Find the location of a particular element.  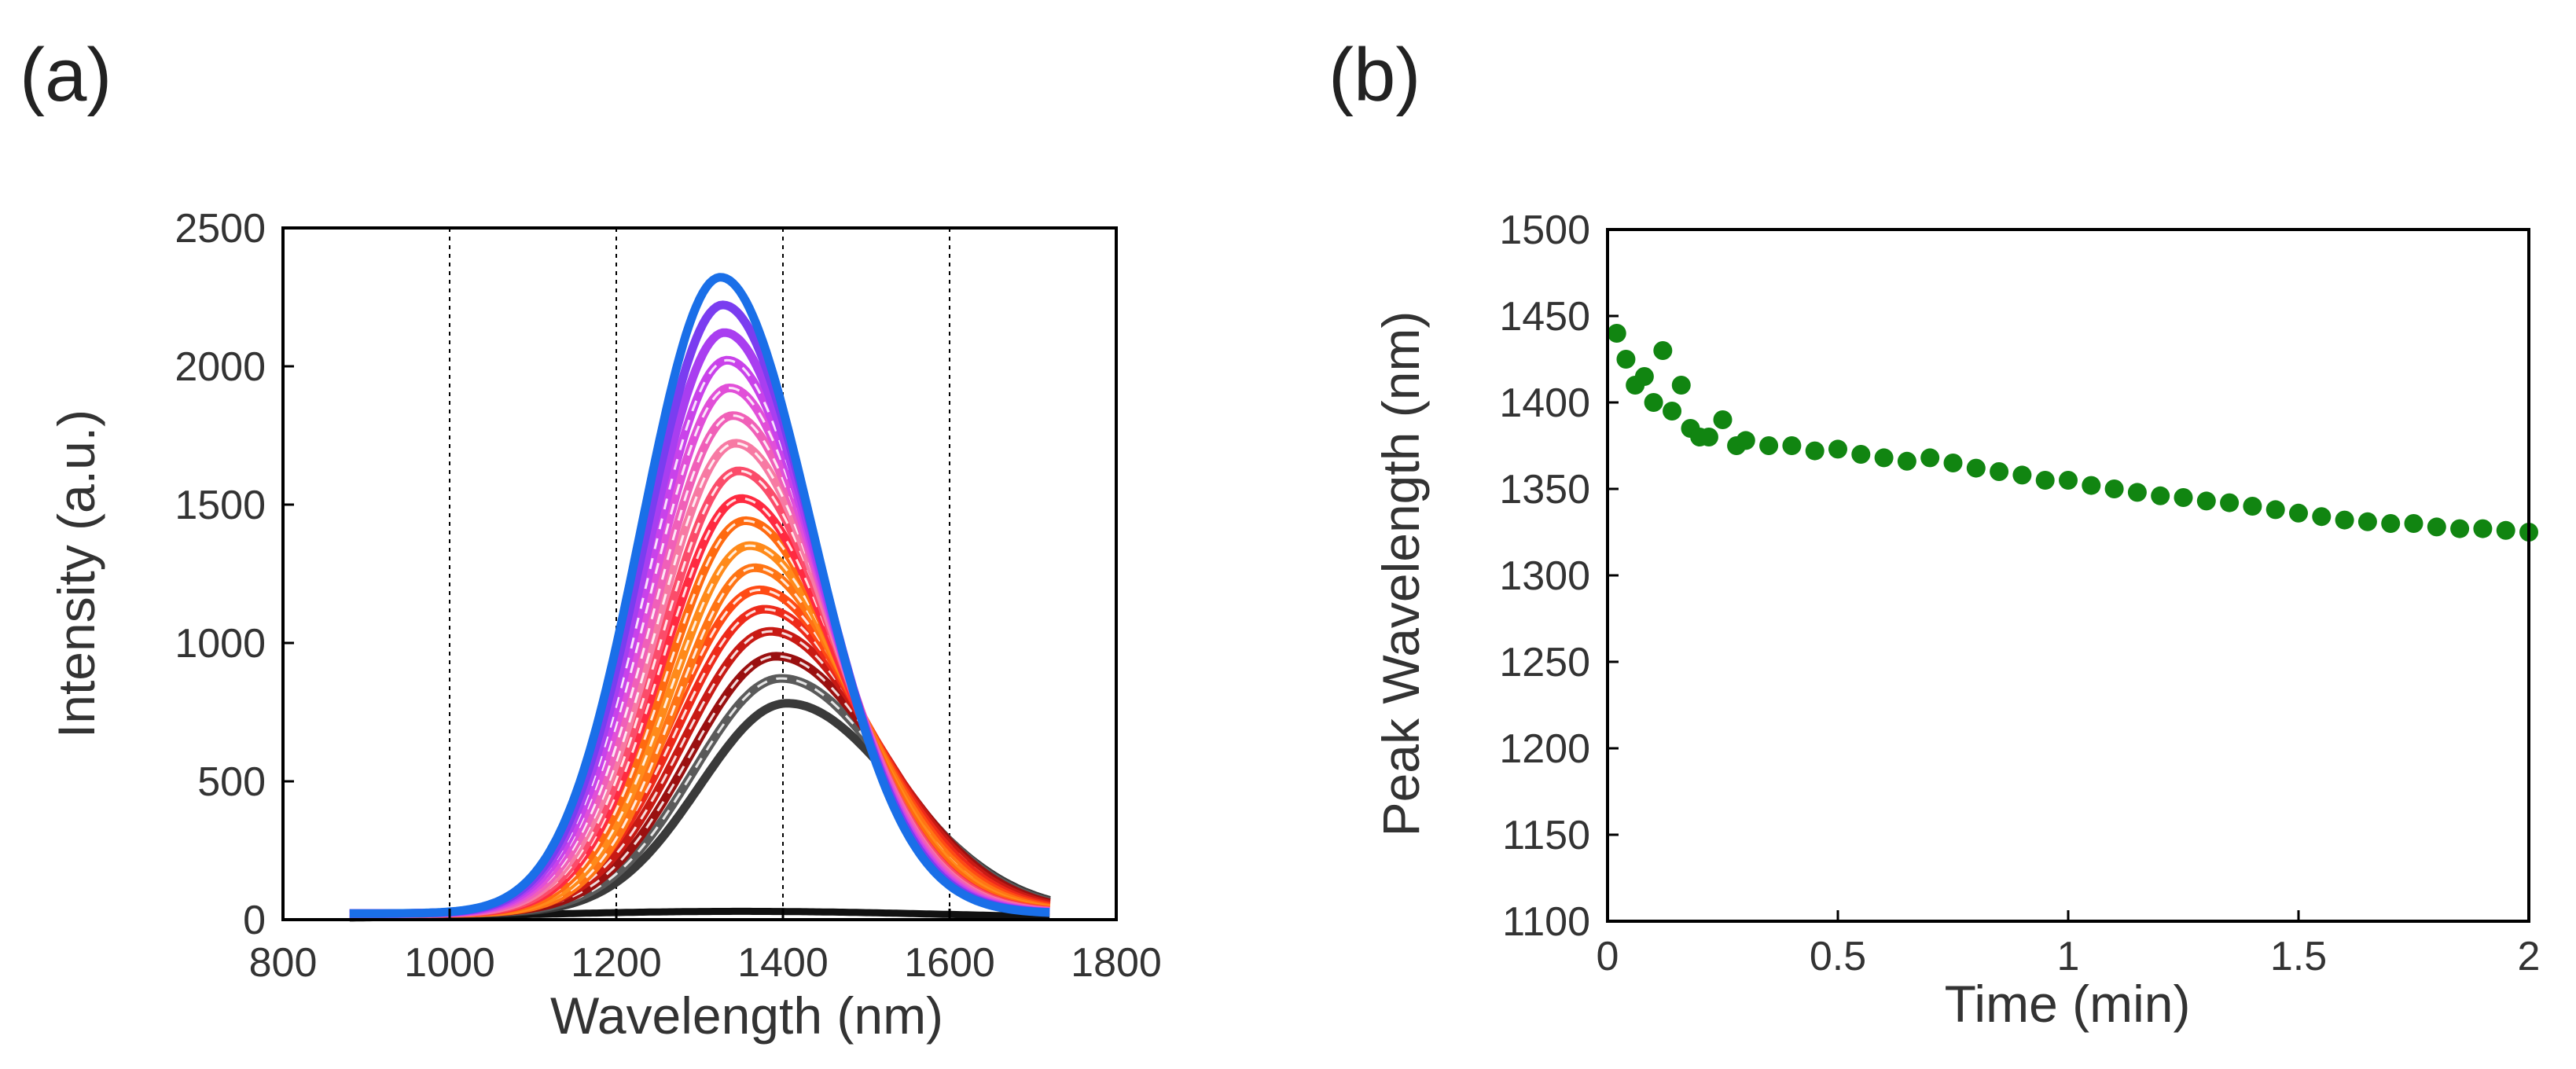

spectra-y-tick-label: 2500 is located at coordinates (220, 229).